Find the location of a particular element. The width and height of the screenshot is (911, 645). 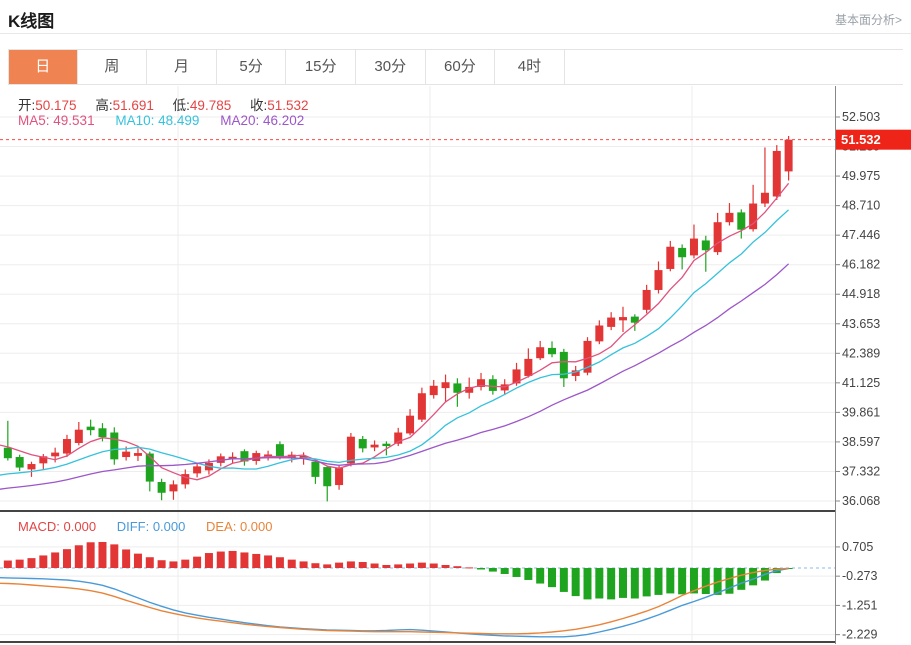

tab-60min: 60分 is located at coordinates (461, 67).